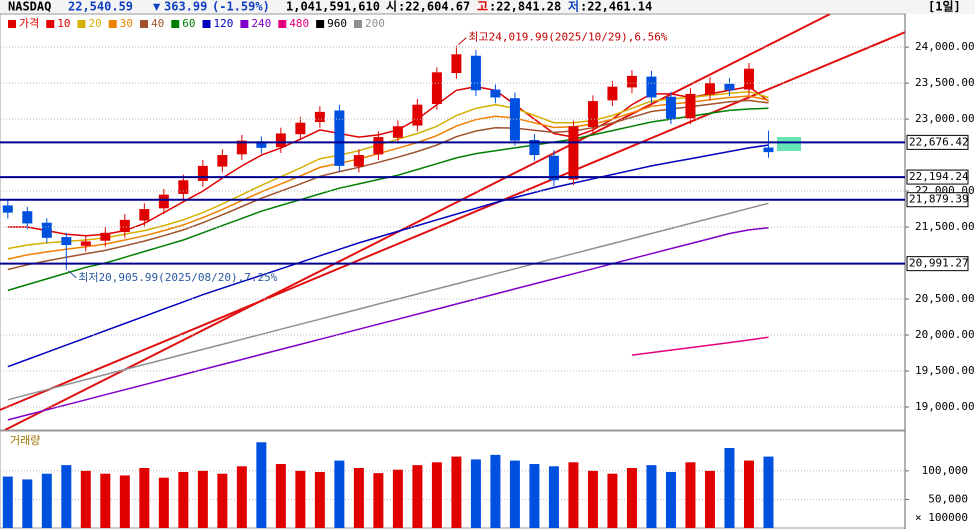 This screenshot has height=529, width=975. I want to click on level-label: 22,194.24, so click(939, 176).